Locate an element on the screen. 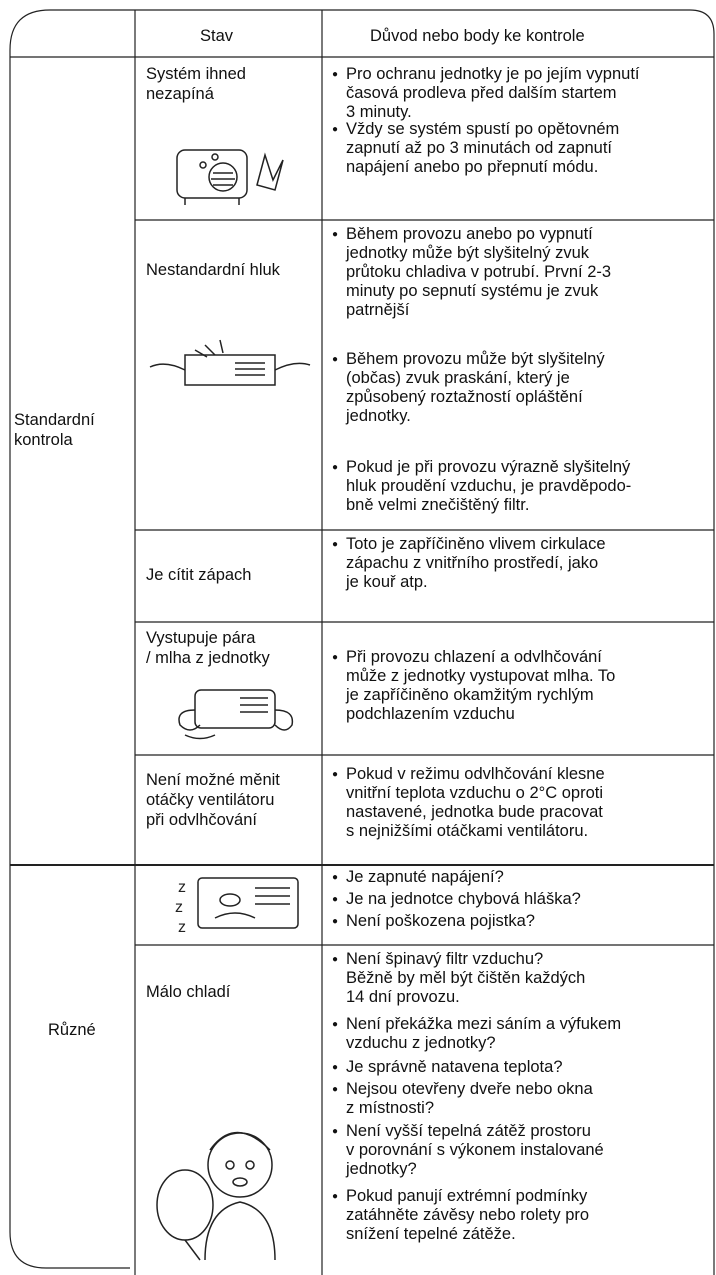 The image size is (716, 1275). bullet-line: Nejsou otevřeny dveře nebo okna is located at coordinates (469, 1089).